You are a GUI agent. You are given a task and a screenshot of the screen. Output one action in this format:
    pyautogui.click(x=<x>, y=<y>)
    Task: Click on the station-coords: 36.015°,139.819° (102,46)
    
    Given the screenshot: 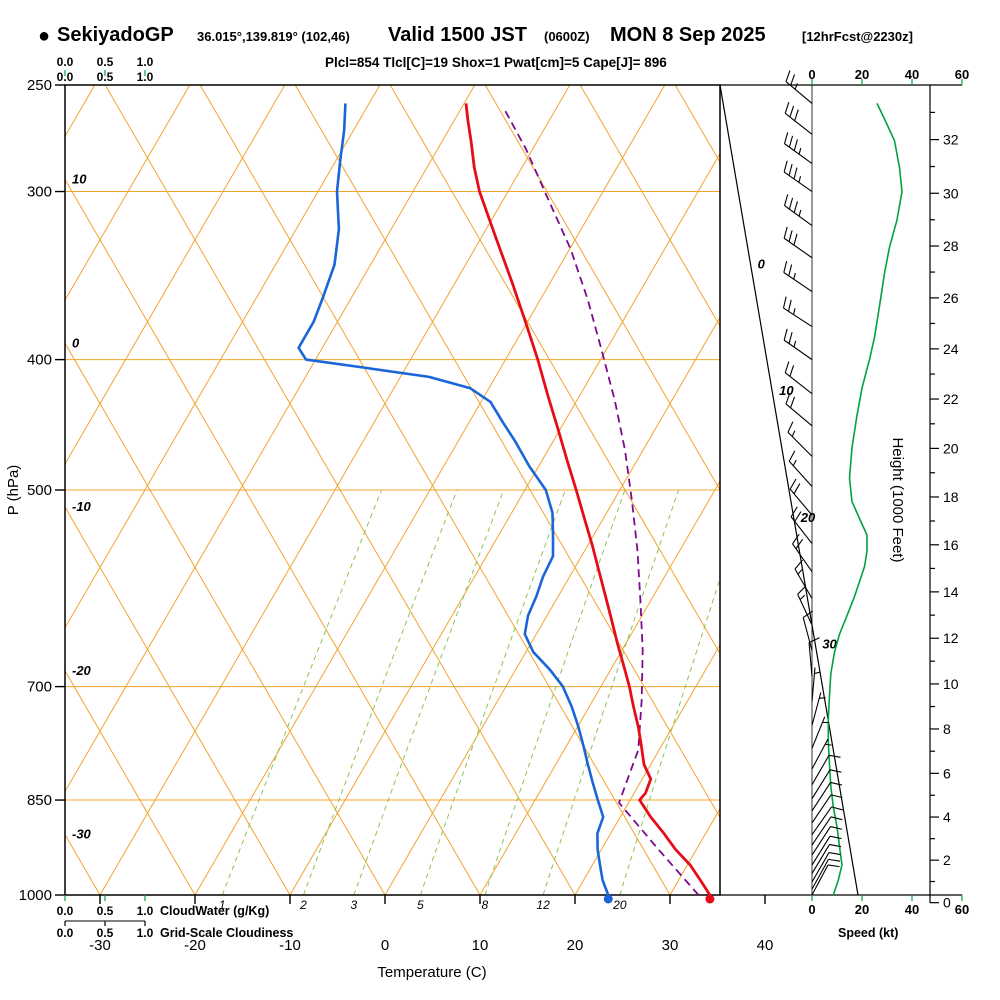 What is the action you would take?
    pyautogui.click(x=273, y=36)
    